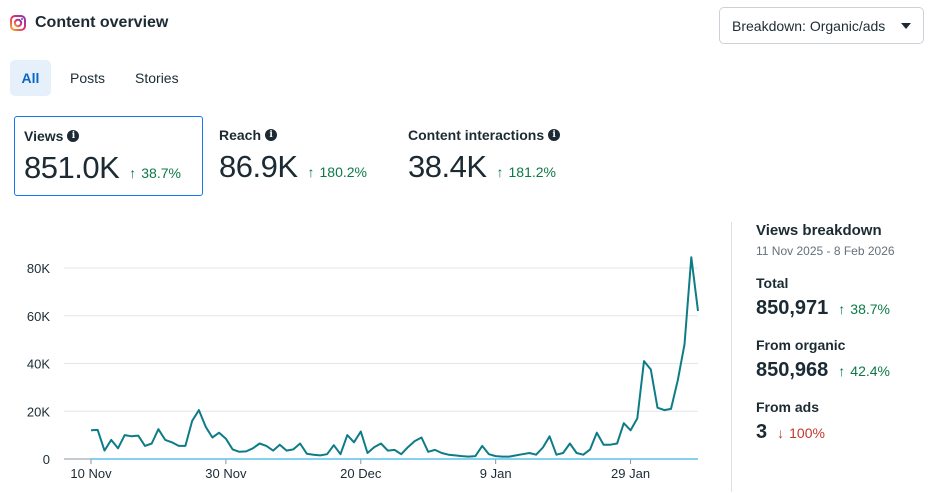  Describe the element at coordinates (88, 78) in the screenshot. I see `tab-posts: Posts` at that location.